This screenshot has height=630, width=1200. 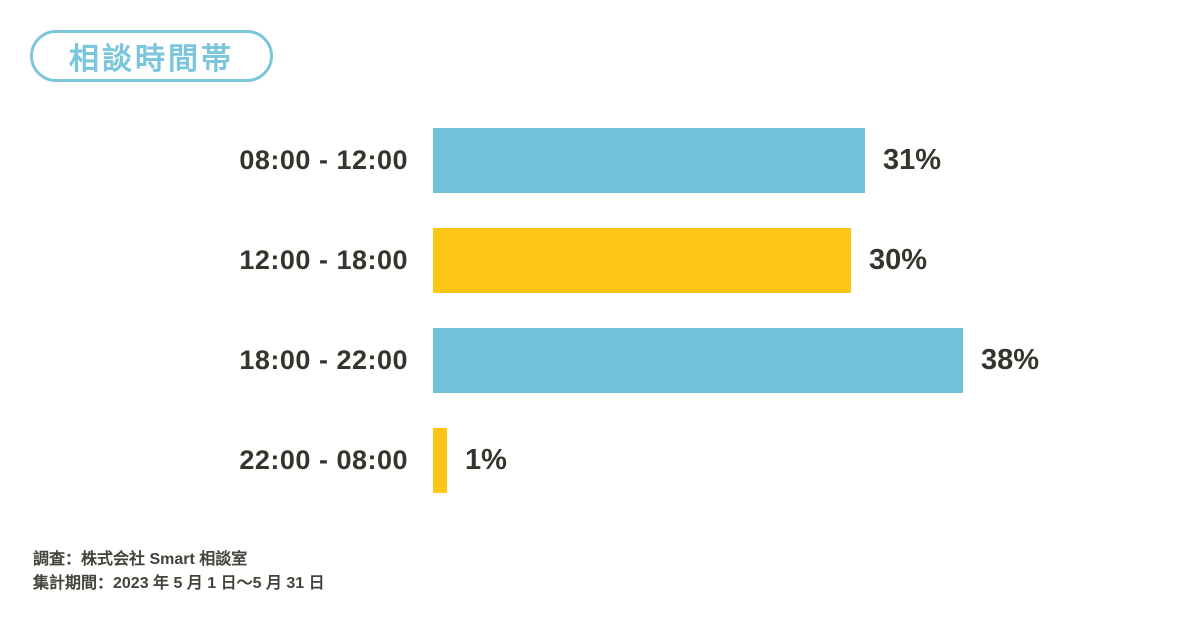 I want to click on value-label: 1%, so click(x=486, y=459).